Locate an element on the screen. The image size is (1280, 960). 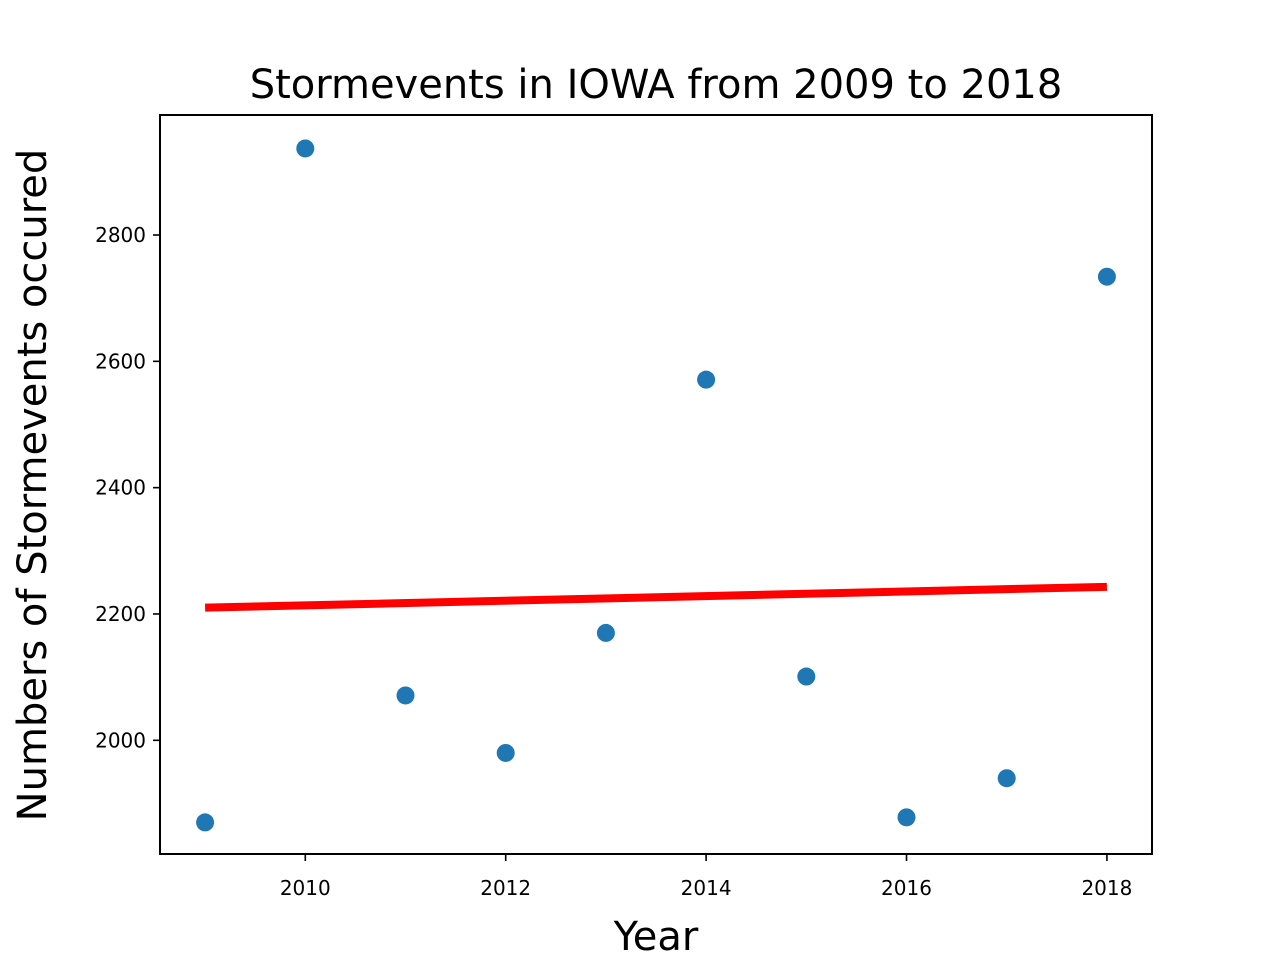
data-point-2016 is located at coordinates (906, 817).